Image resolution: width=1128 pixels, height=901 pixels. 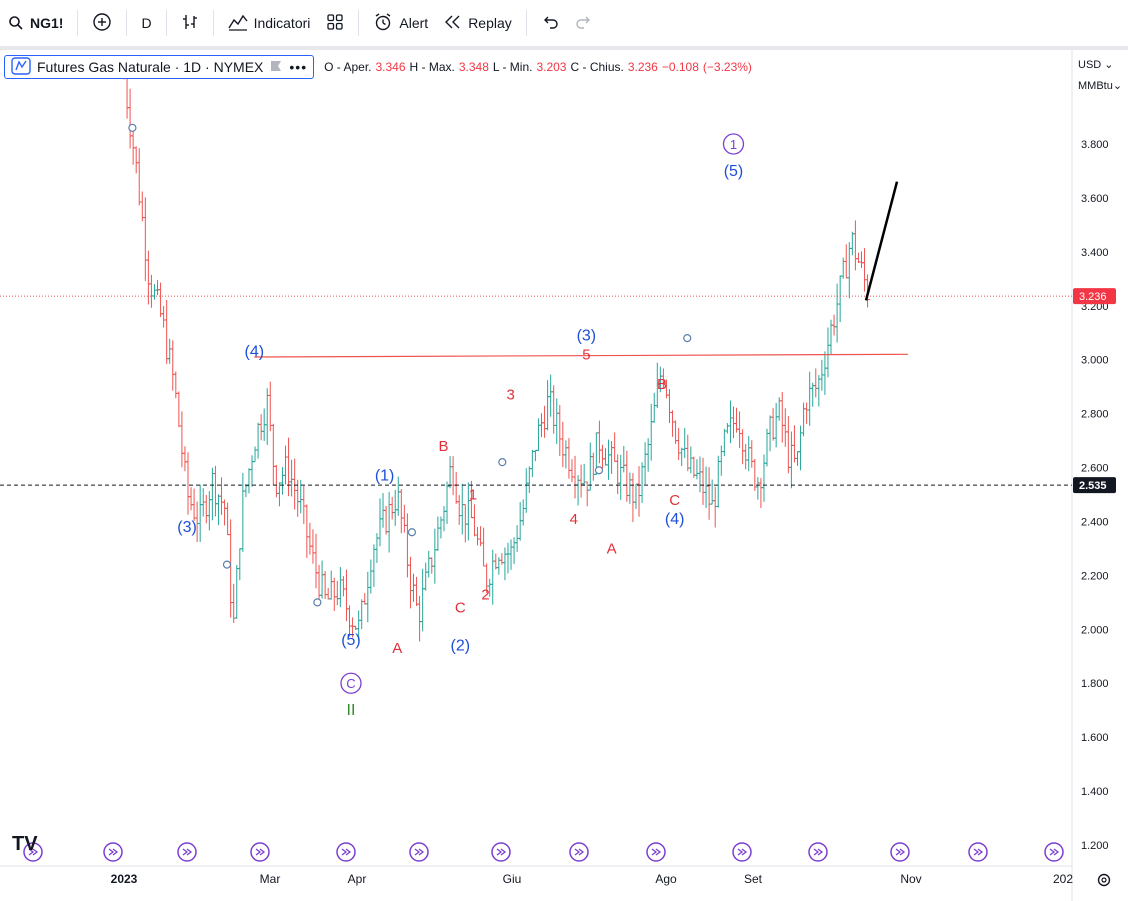 I want to click on dashed-level-label: 2.535, so click(x=1093, y=486).